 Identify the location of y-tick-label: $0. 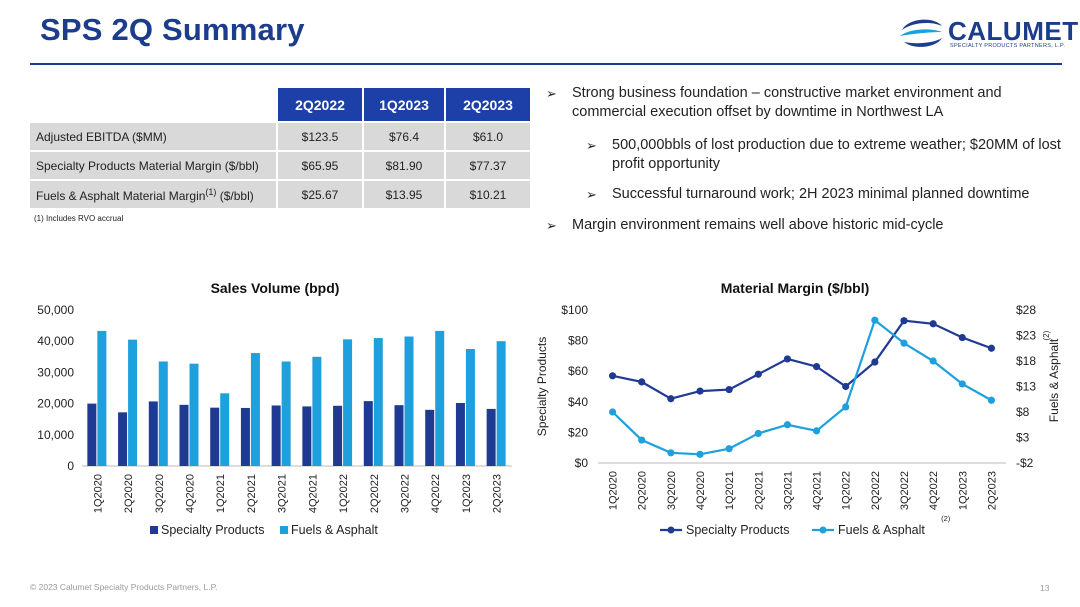
(582, 463).